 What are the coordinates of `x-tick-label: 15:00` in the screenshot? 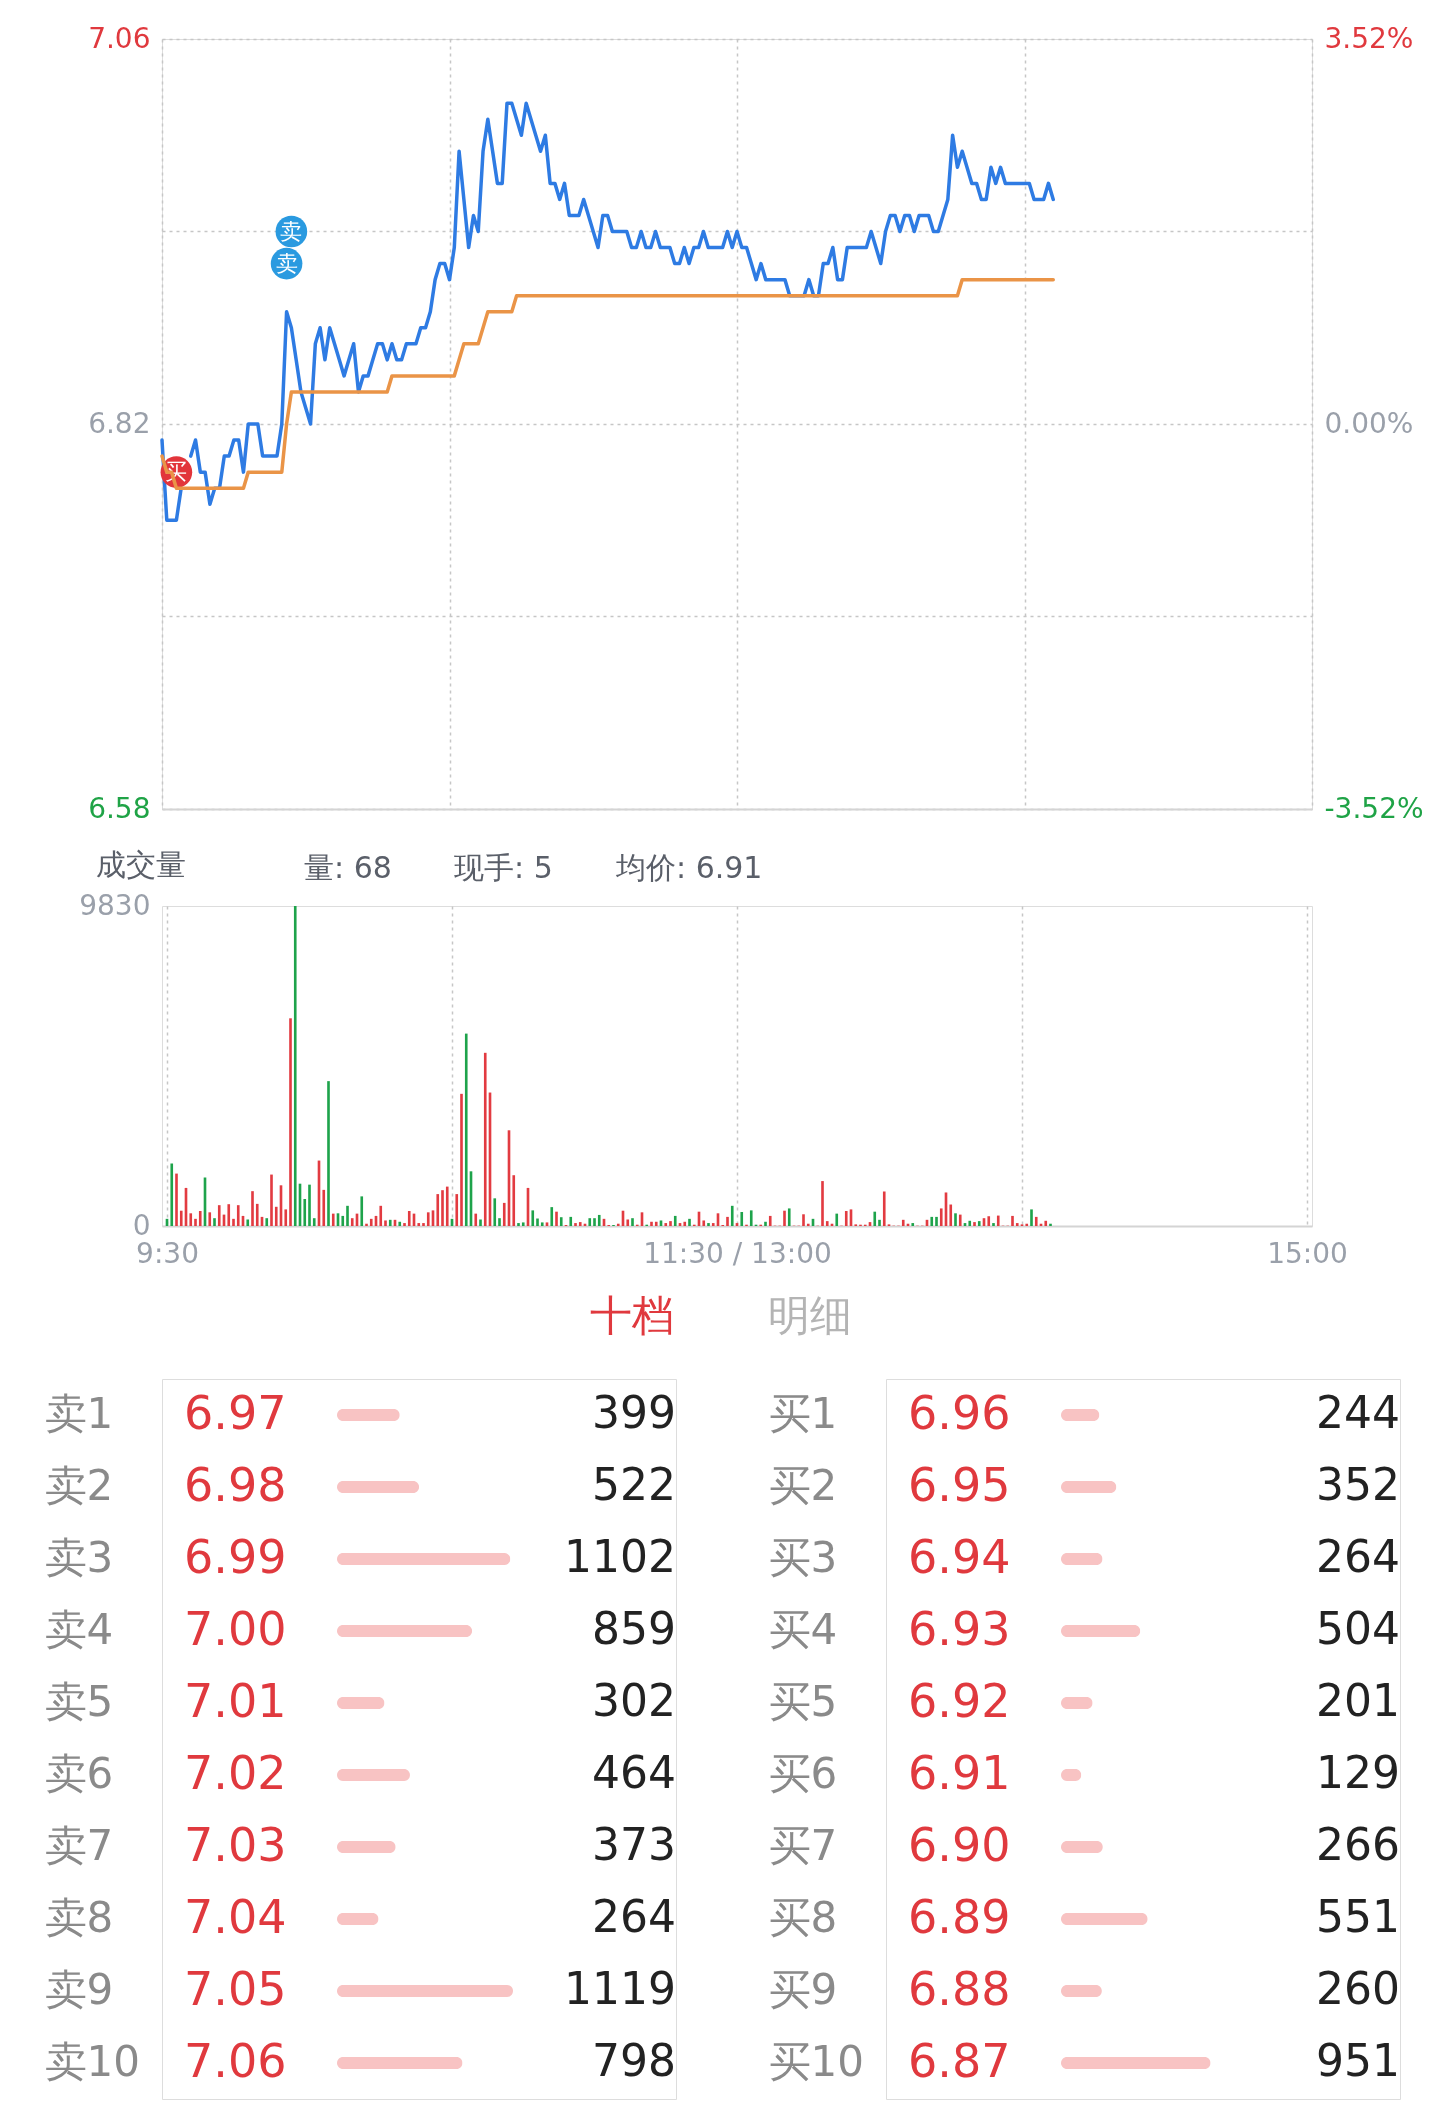 It's located at (1307, 1253).